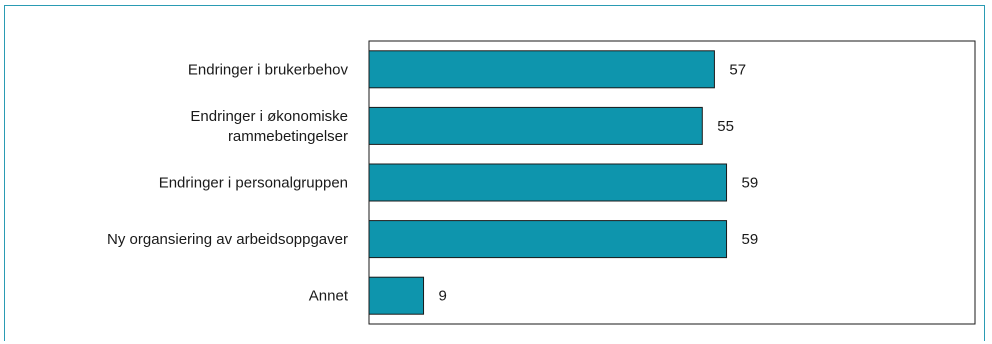 The width and height of the screenshot is (992, 344). I want to click on category-label-1-line-1: rammebetingelser, so click(288, 136).